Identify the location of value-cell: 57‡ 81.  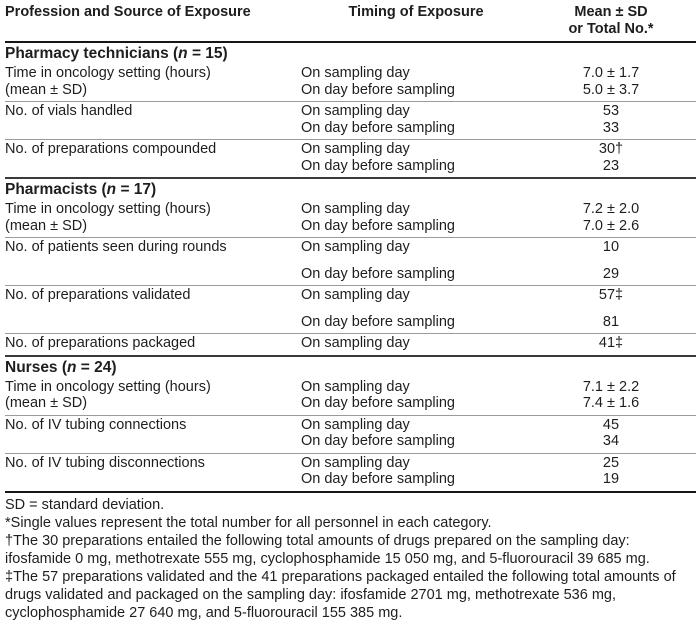
(611, 308).